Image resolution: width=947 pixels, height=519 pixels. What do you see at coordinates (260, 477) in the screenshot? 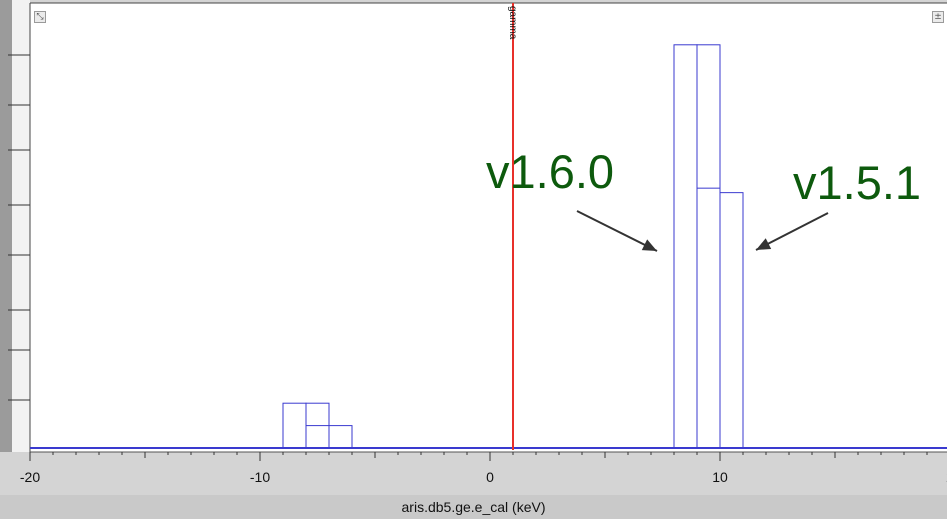
I see `x-tick-label: -10` at bounding box center [260, 477].